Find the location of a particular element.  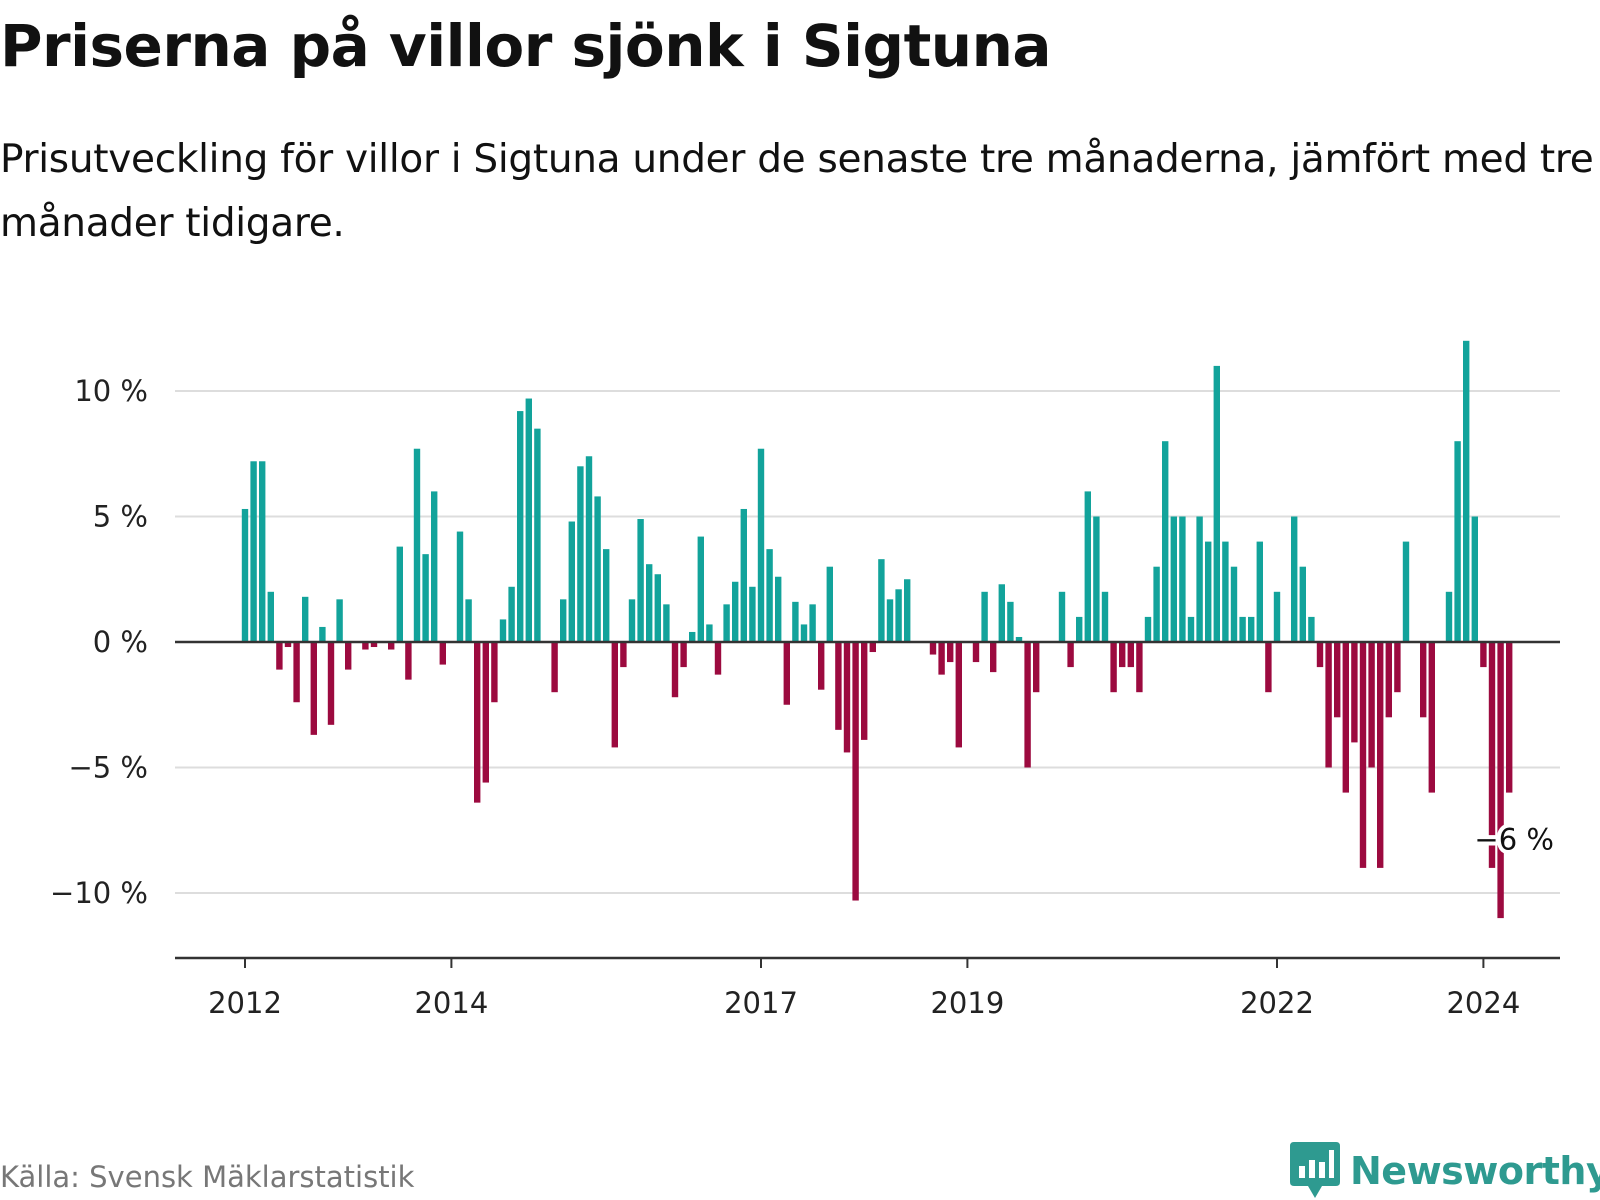

last-value-label: −6 % is located at coordinates (1514, 840).